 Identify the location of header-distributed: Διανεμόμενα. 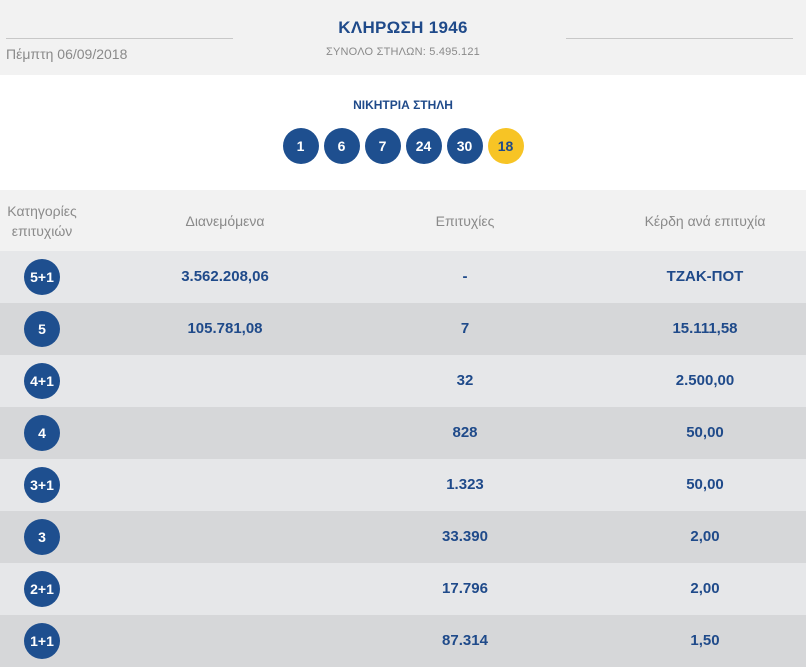
(225, 220).